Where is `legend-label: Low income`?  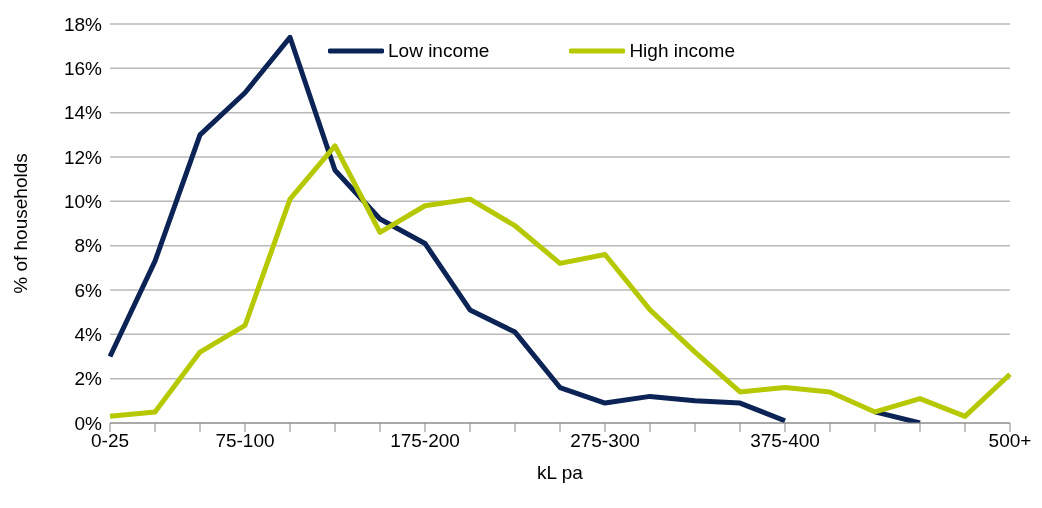
legend-label: Low income is located at coordinates (439, 51).